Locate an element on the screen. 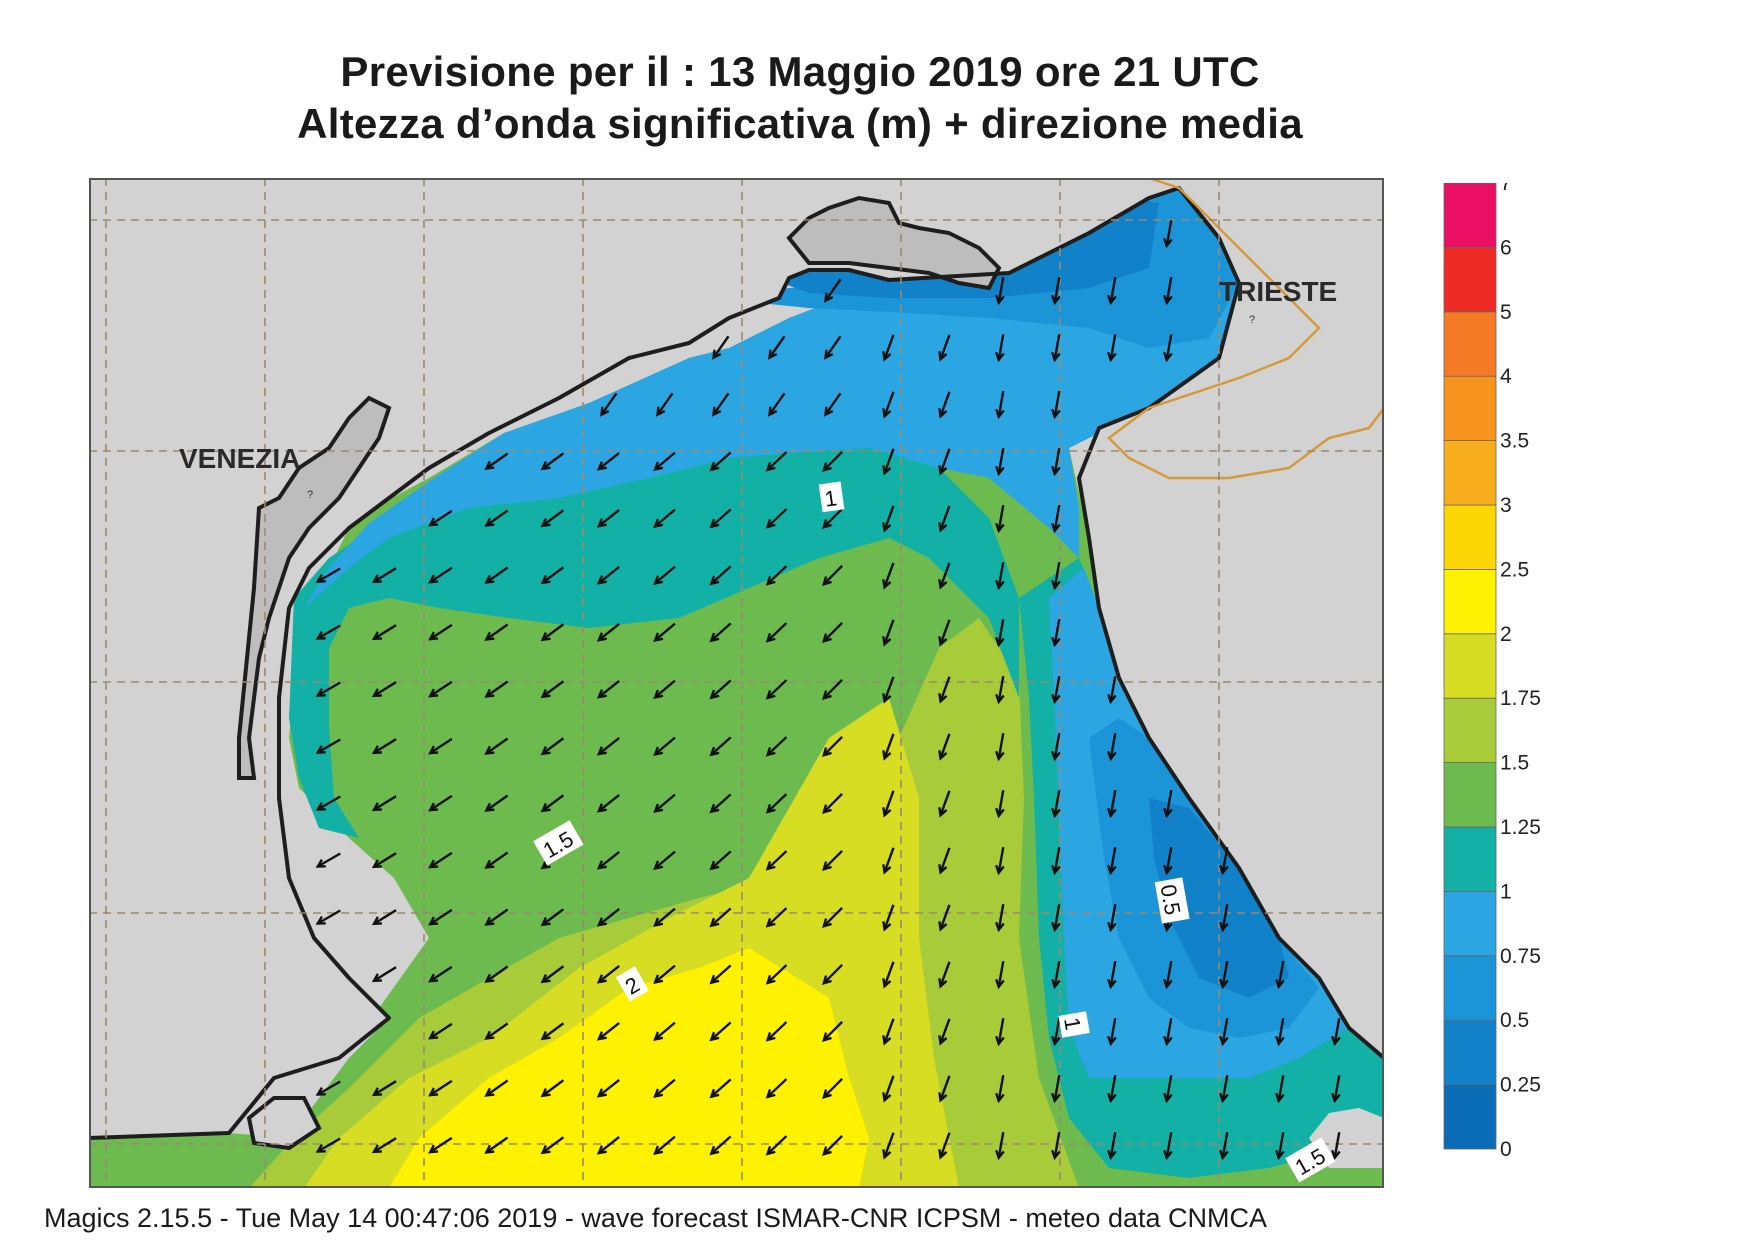  contour-label: 1 is located at coordinates (1074, 1024).